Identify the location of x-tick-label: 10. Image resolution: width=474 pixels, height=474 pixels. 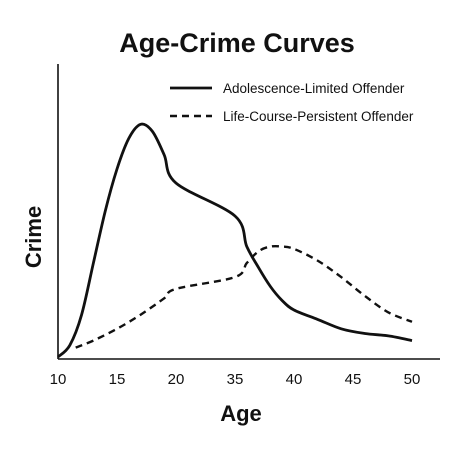
(58, 379).